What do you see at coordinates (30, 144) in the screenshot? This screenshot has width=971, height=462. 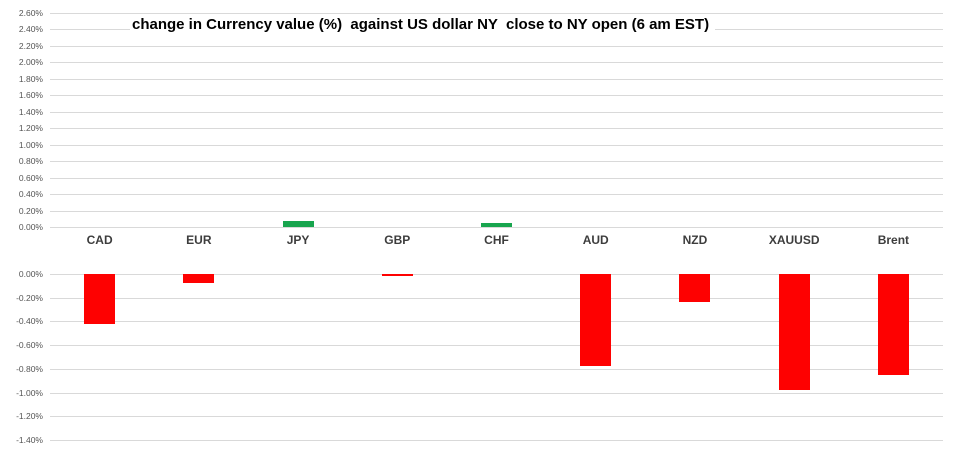 I see `upper-axis-tick-label: 1.00%` at bounding box center [30, 144].